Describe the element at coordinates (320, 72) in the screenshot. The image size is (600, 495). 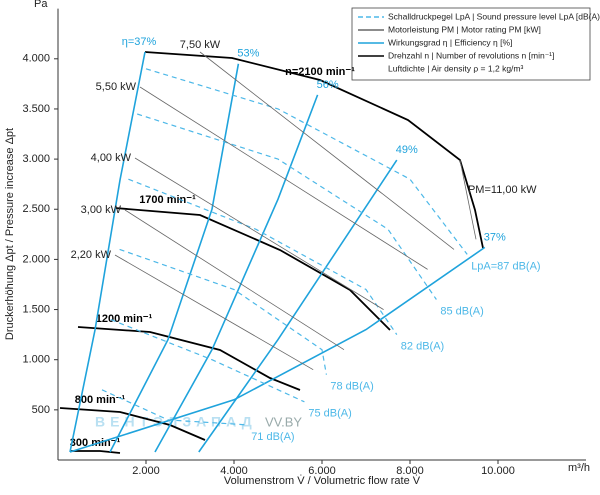
I see `speed-label: n=2100 min⁻¹` at that location.